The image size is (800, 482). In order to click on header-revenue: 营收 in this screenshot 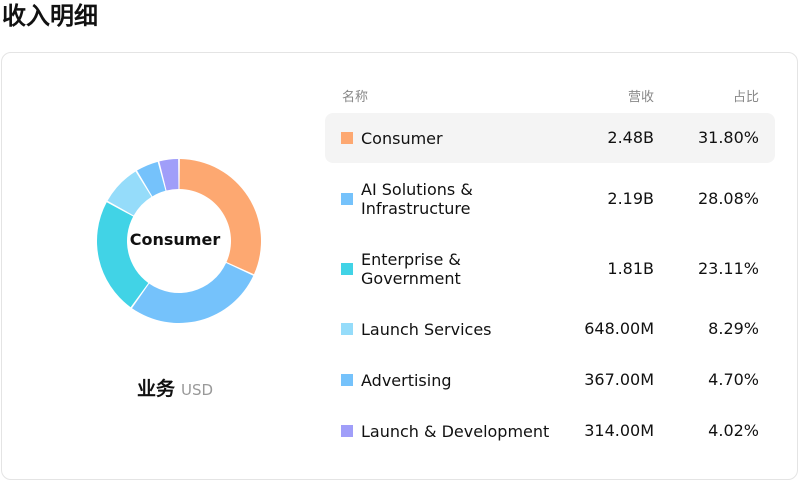, I will do `click(640, 97)`.